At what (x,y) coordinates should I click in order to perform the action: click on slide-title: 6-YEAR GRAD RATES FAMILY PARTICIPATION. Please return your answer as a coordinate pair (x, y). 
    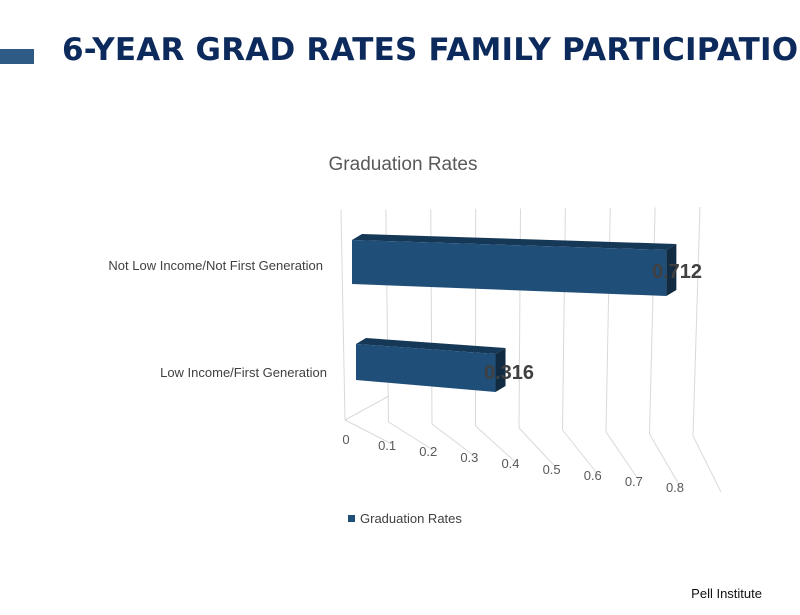
    Looking at the image, I should click on (431, 50).